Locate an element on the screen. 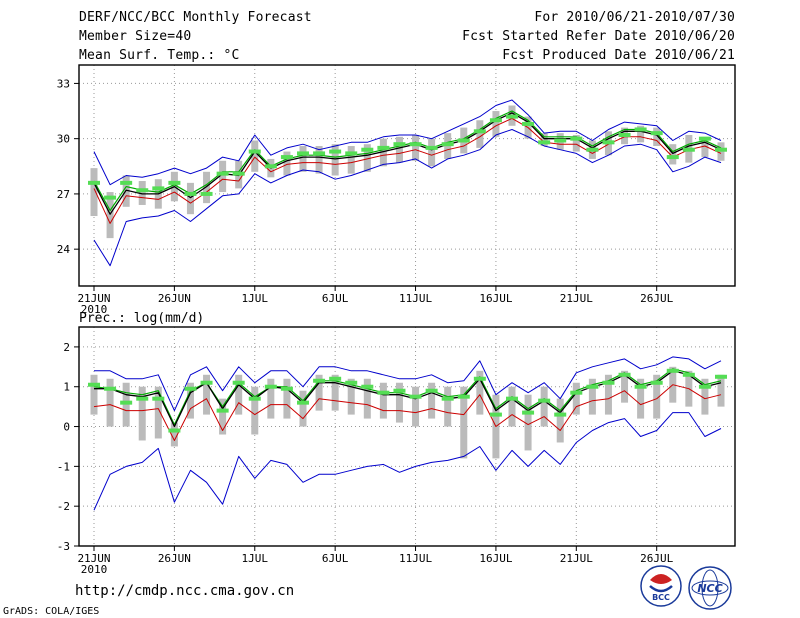 The width and height of the screenshot is (800, 618). bcc-logo: BCC is located at coordinates (661, 586).